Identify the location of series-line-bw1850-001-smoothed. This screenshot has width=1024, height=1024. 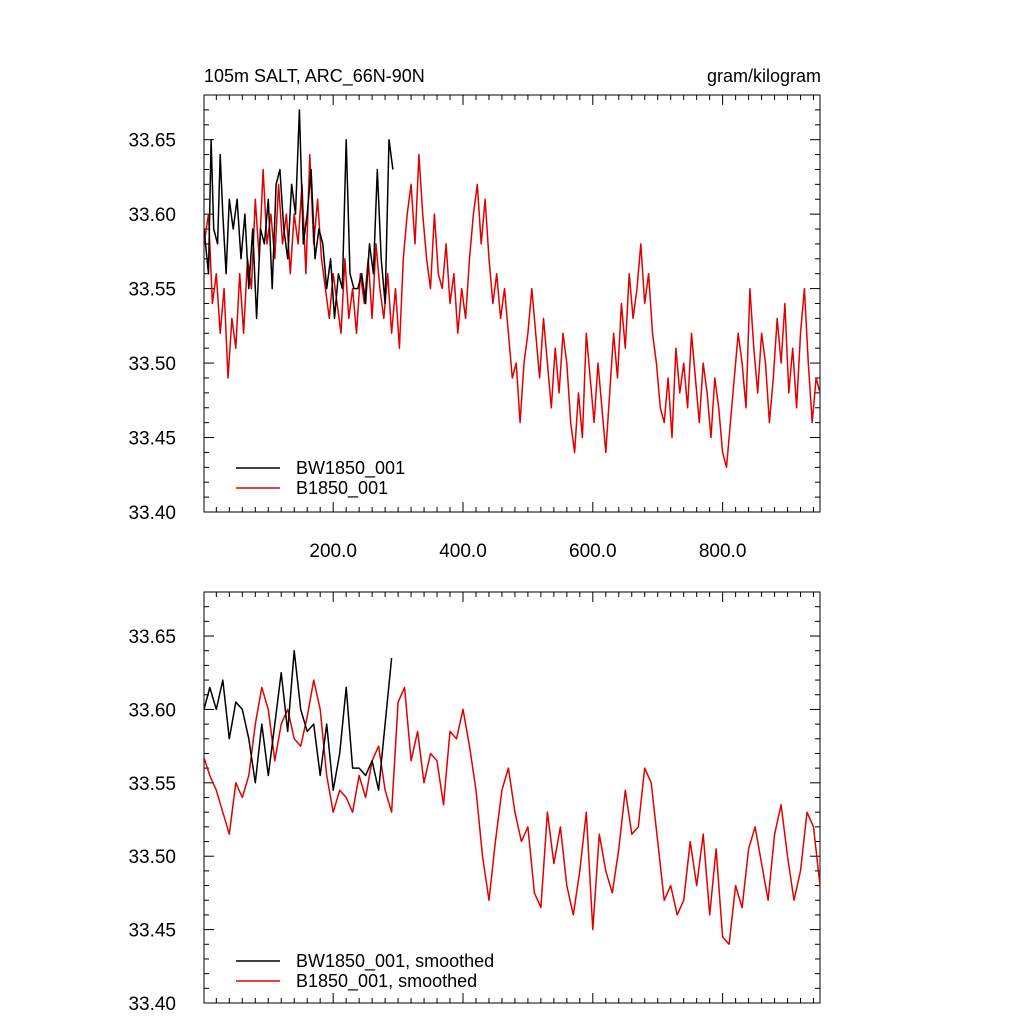
(298, 720).